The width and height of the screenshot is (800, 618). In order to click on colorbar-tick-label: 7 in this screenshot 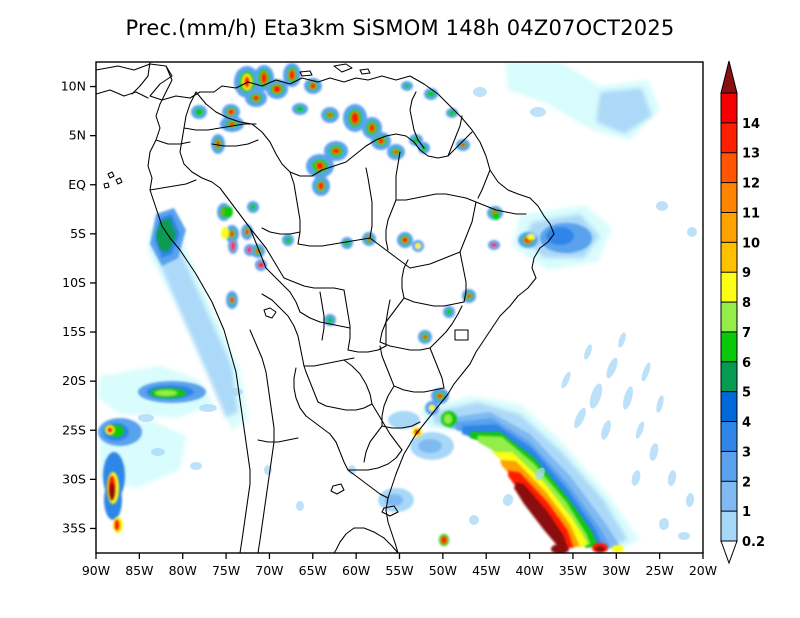, I will do `click(746, 333)`.